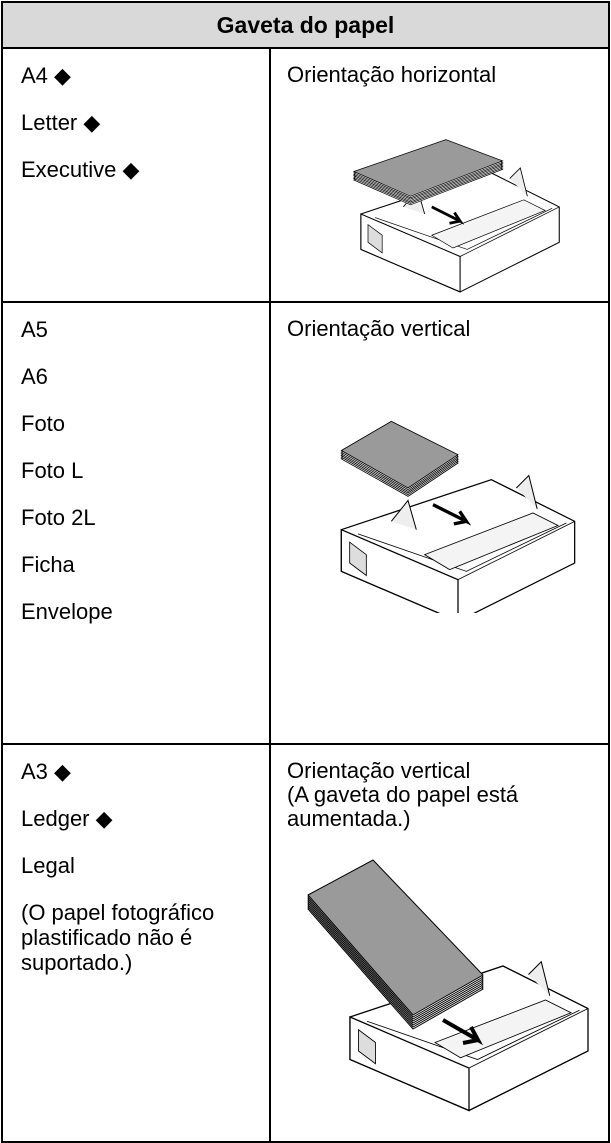 This screenshot has width=611, height=1143. What do you see at coordinates (43, 423) in the screenshot?
I see `paper-size: Foto` at bounding box center [43, 423].